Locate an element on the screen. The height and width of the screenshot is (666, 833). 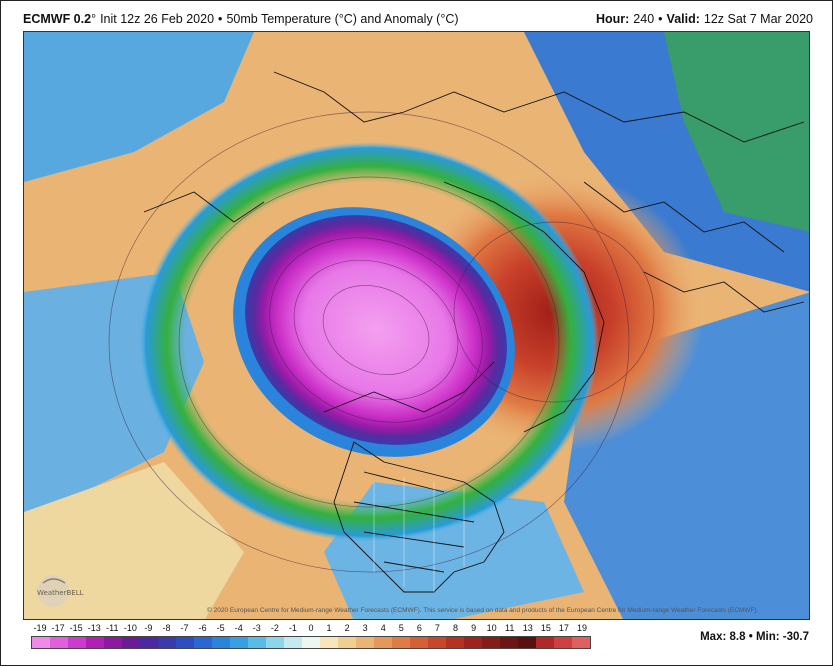
init-time: Init 12z 26 Feb 2020 is located at coordinates (157, 19).